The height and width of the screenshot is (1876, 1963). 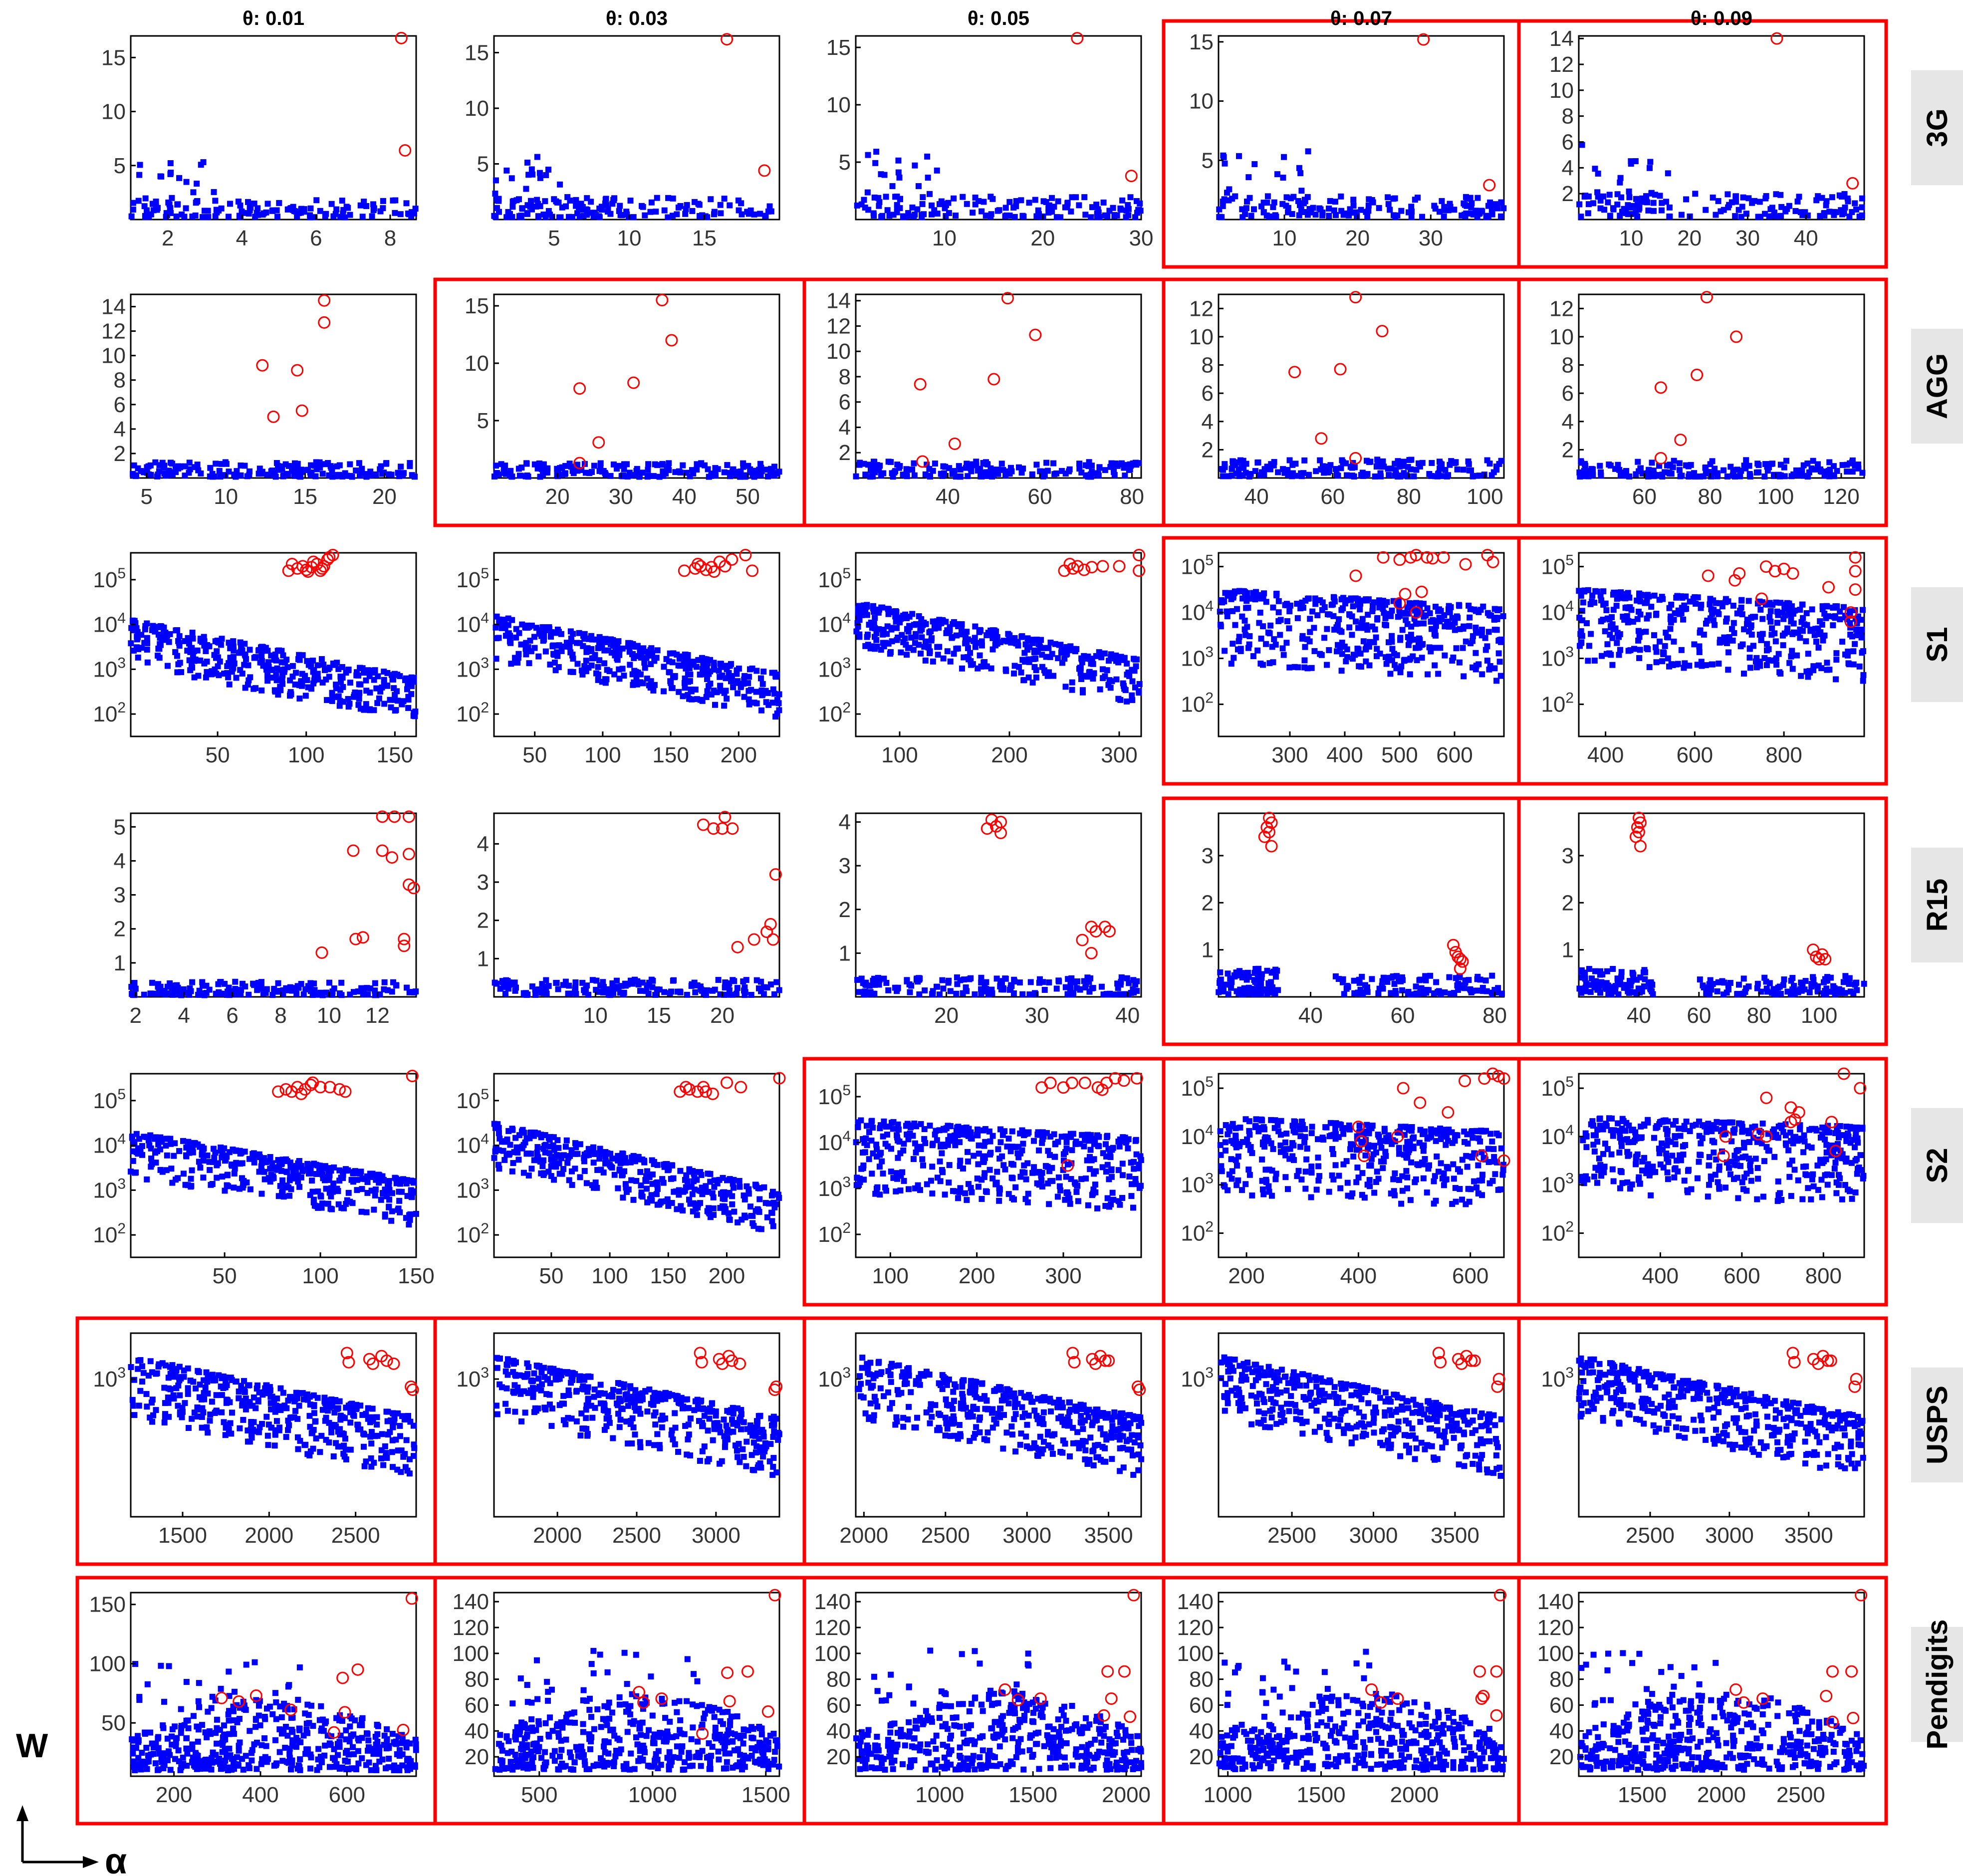 What do you see at coordinates (637, 18) in the screenshot?
I see `panel-title: θ: 0.03` at bounding box center [637, 18].